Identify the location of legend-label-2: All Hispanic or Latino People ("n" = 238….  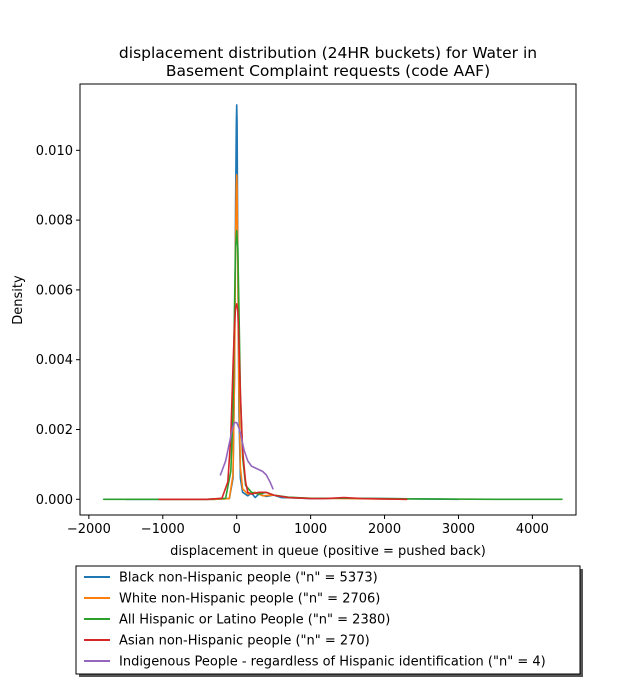
(254, 620).